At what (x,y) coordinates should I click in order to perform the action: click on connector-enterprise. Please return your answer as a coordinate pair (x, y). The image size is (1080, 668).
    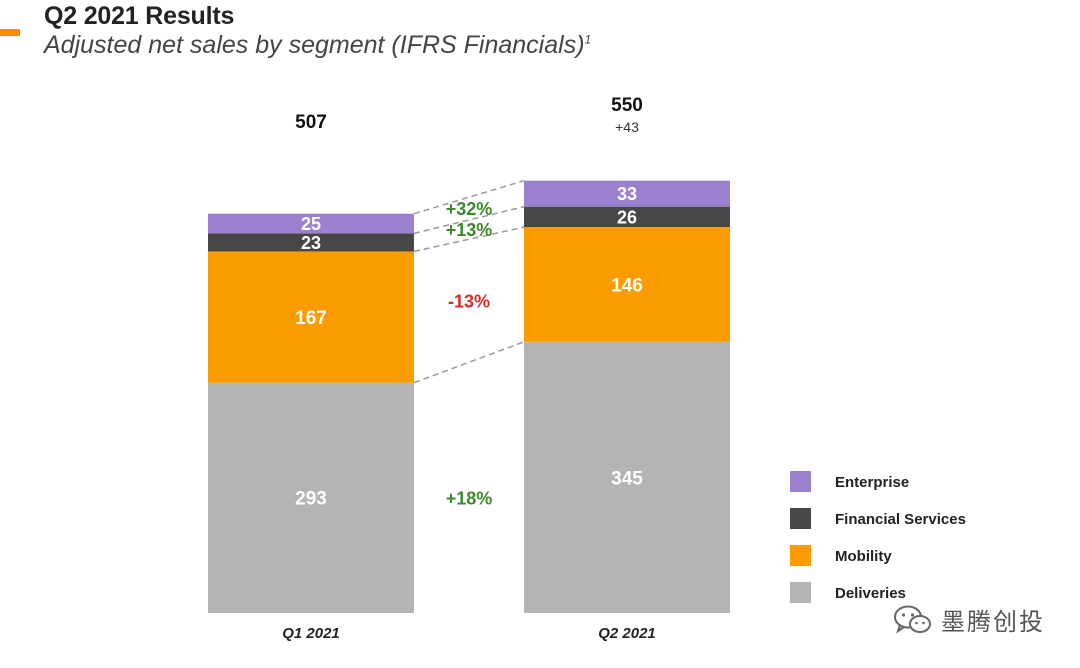
    Looking at the image, I should click on (469, 220).